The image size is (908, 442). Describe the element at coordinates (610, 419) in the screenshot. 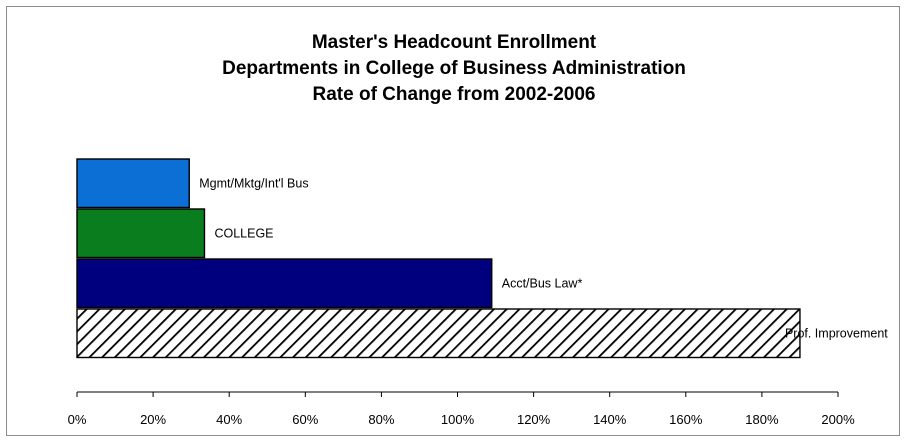

I see `x-tick-label-7: 140%` at that location.